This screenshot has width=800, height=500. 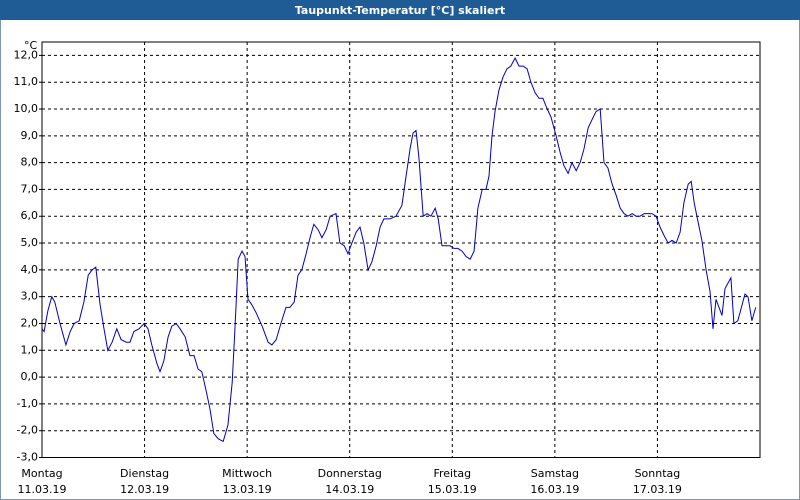 I want to click on x-tick-date: 16.03.19, so click(x=554, y=489).